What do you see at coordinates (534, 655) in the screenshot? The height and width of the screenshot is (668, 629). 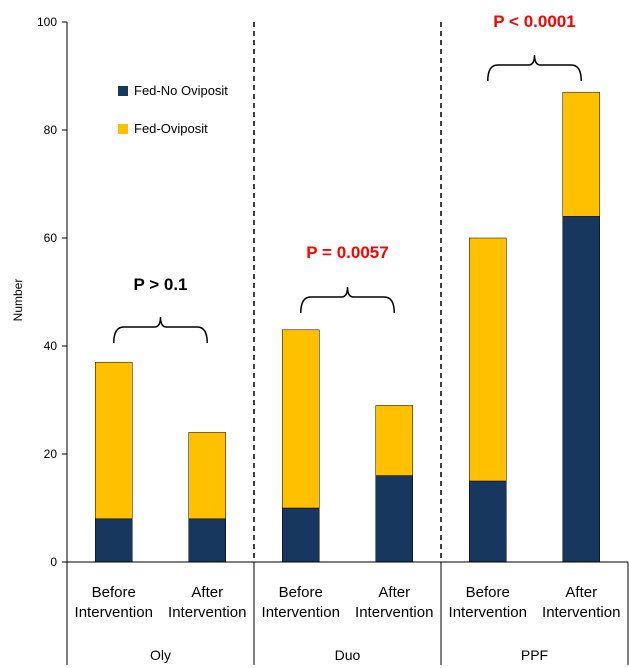 I see `x-group-label: PPF` at bounding box center [534, 655].